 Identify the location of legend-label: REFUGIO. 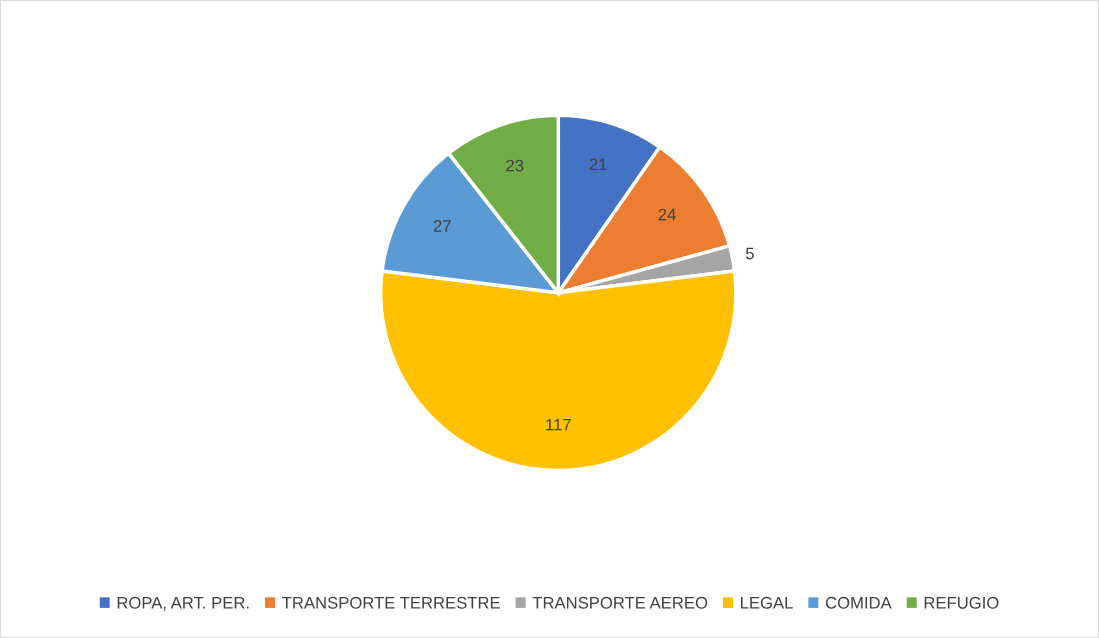
(961, 602).